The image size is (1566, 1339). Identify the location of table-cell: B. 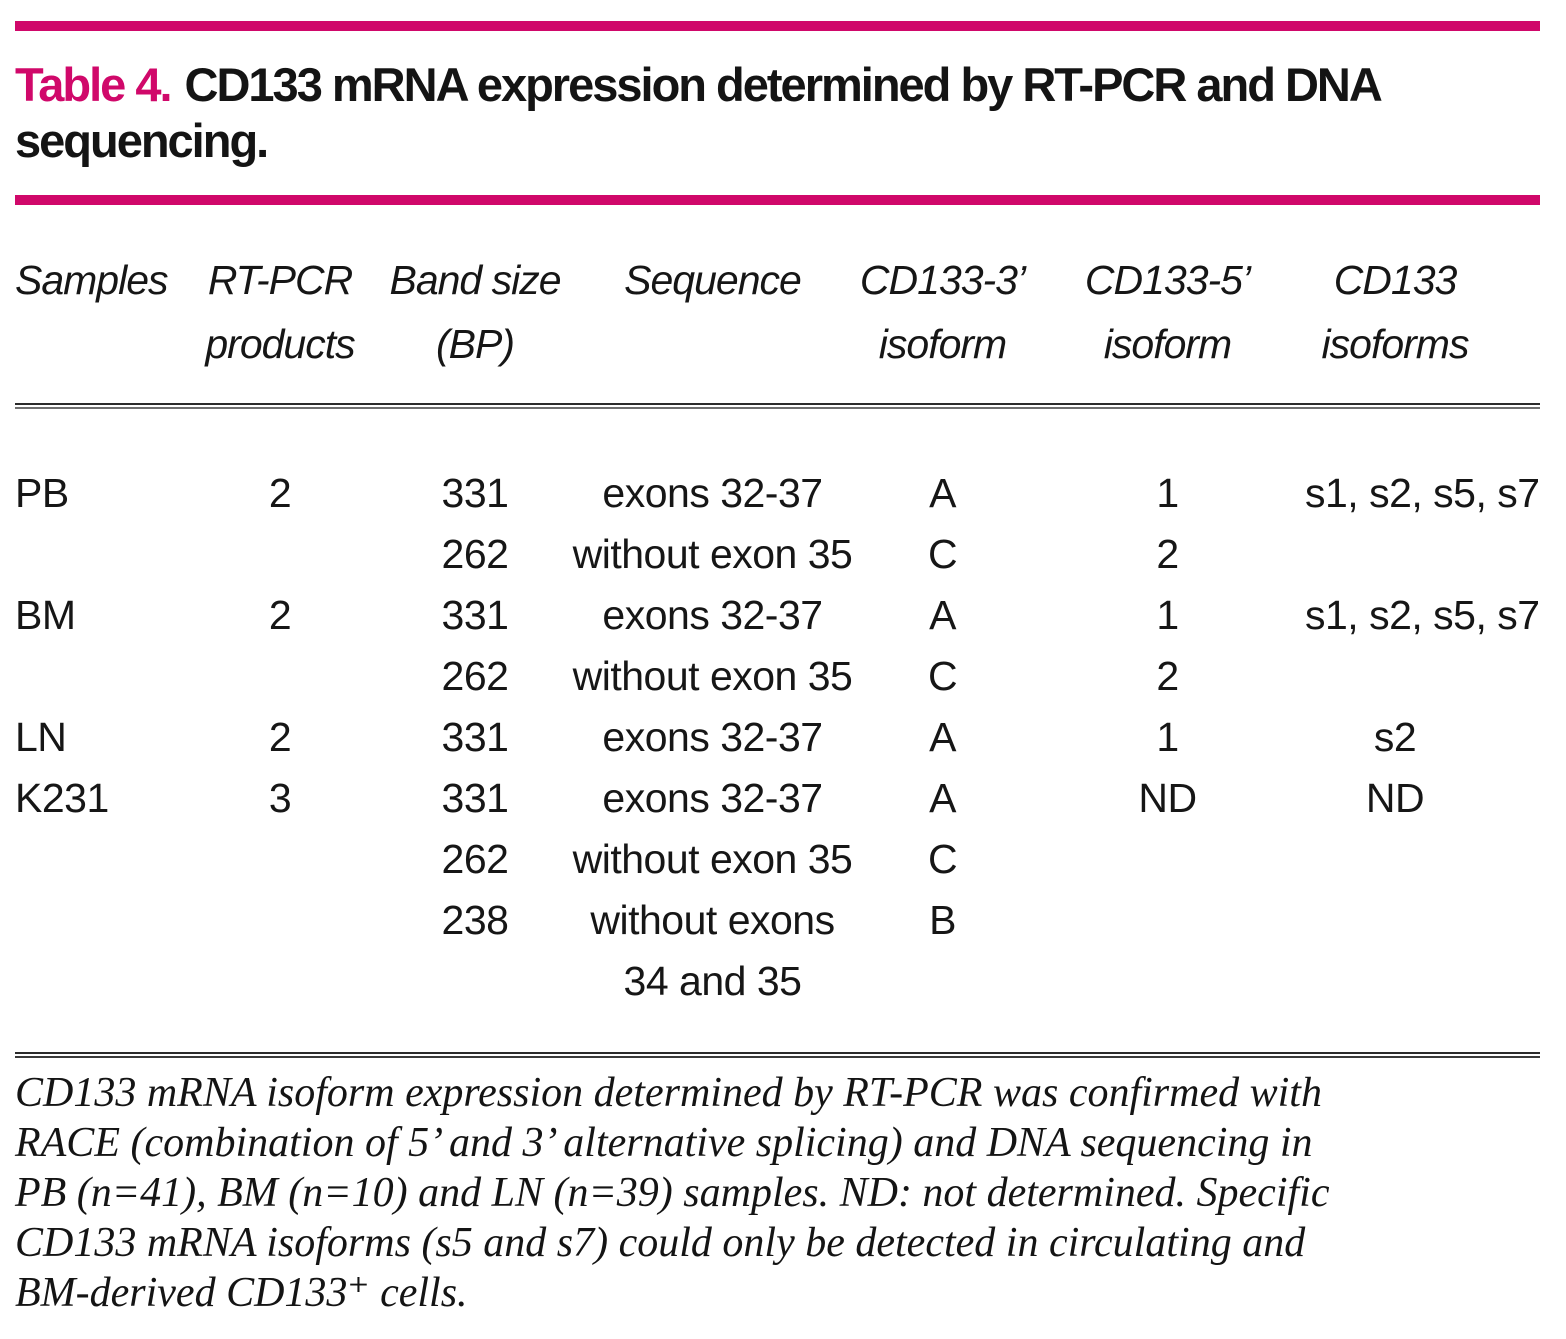
(942, 920).